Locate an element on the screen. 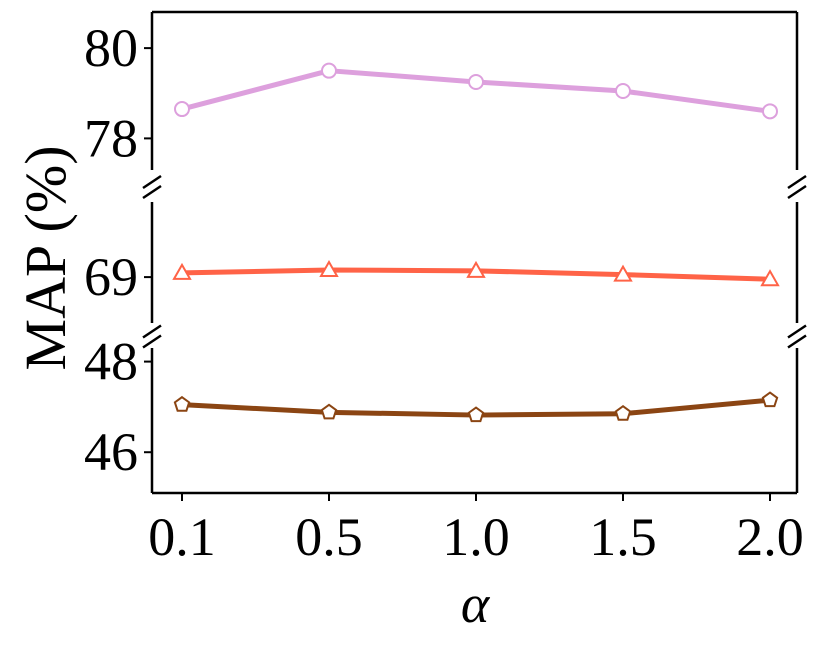 This screenshot has width=822, height=647. y-tick-label: 78 is located at coordinates (111, 138).